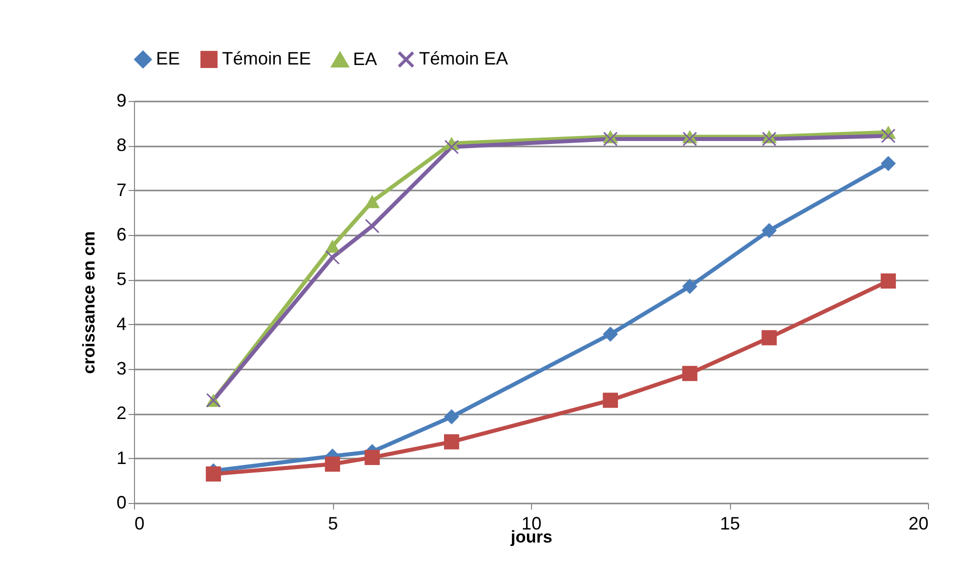 This screenshot has width=958, height=580. I want to click on y-tick-label: 0, so click(121, 502).